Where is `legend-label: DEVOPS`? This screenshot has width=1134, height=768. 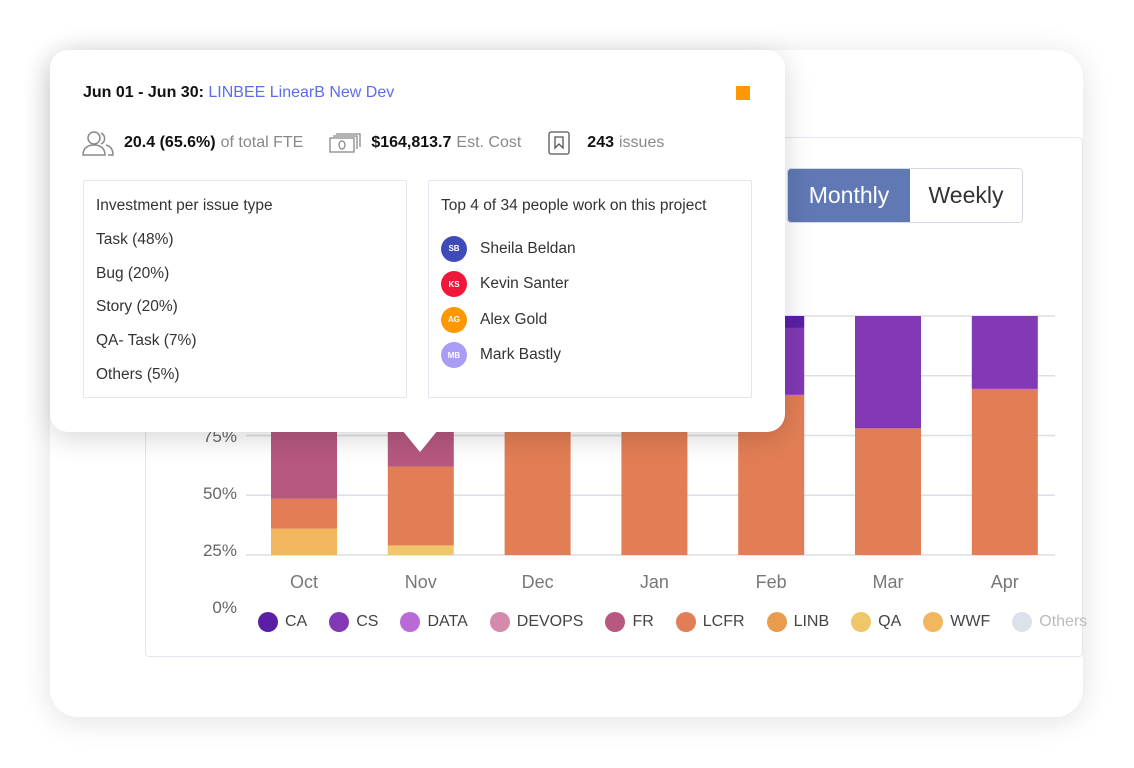
legend-label: DEVOPS is located at coordinates (550, 621).